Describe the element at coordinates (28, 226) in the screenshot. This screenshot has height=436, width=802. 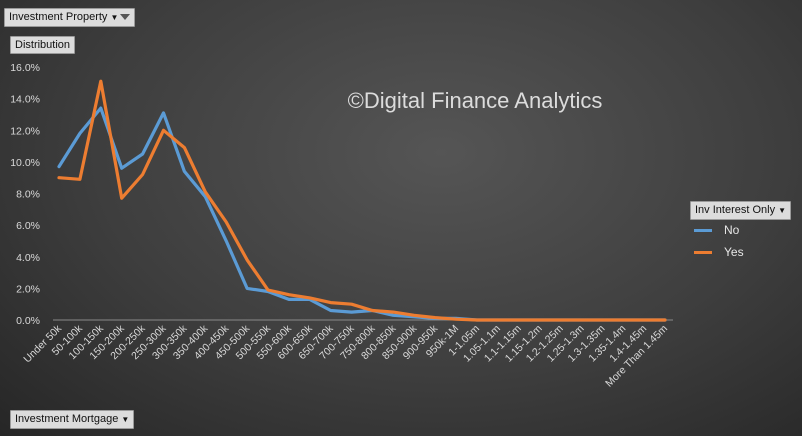
I see `y-tick-label: 6.0%` at that location.